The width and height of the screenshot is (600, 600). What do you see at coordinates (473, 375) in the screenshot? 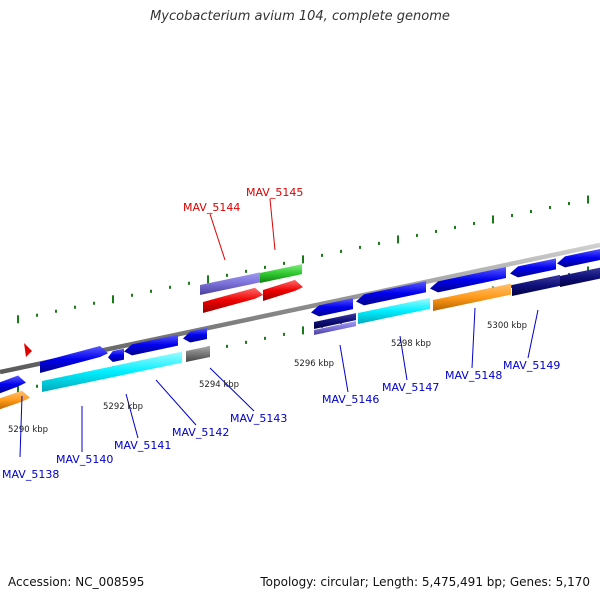
I see `gene-label: MAV_5148` at bounding box center [473, 375].